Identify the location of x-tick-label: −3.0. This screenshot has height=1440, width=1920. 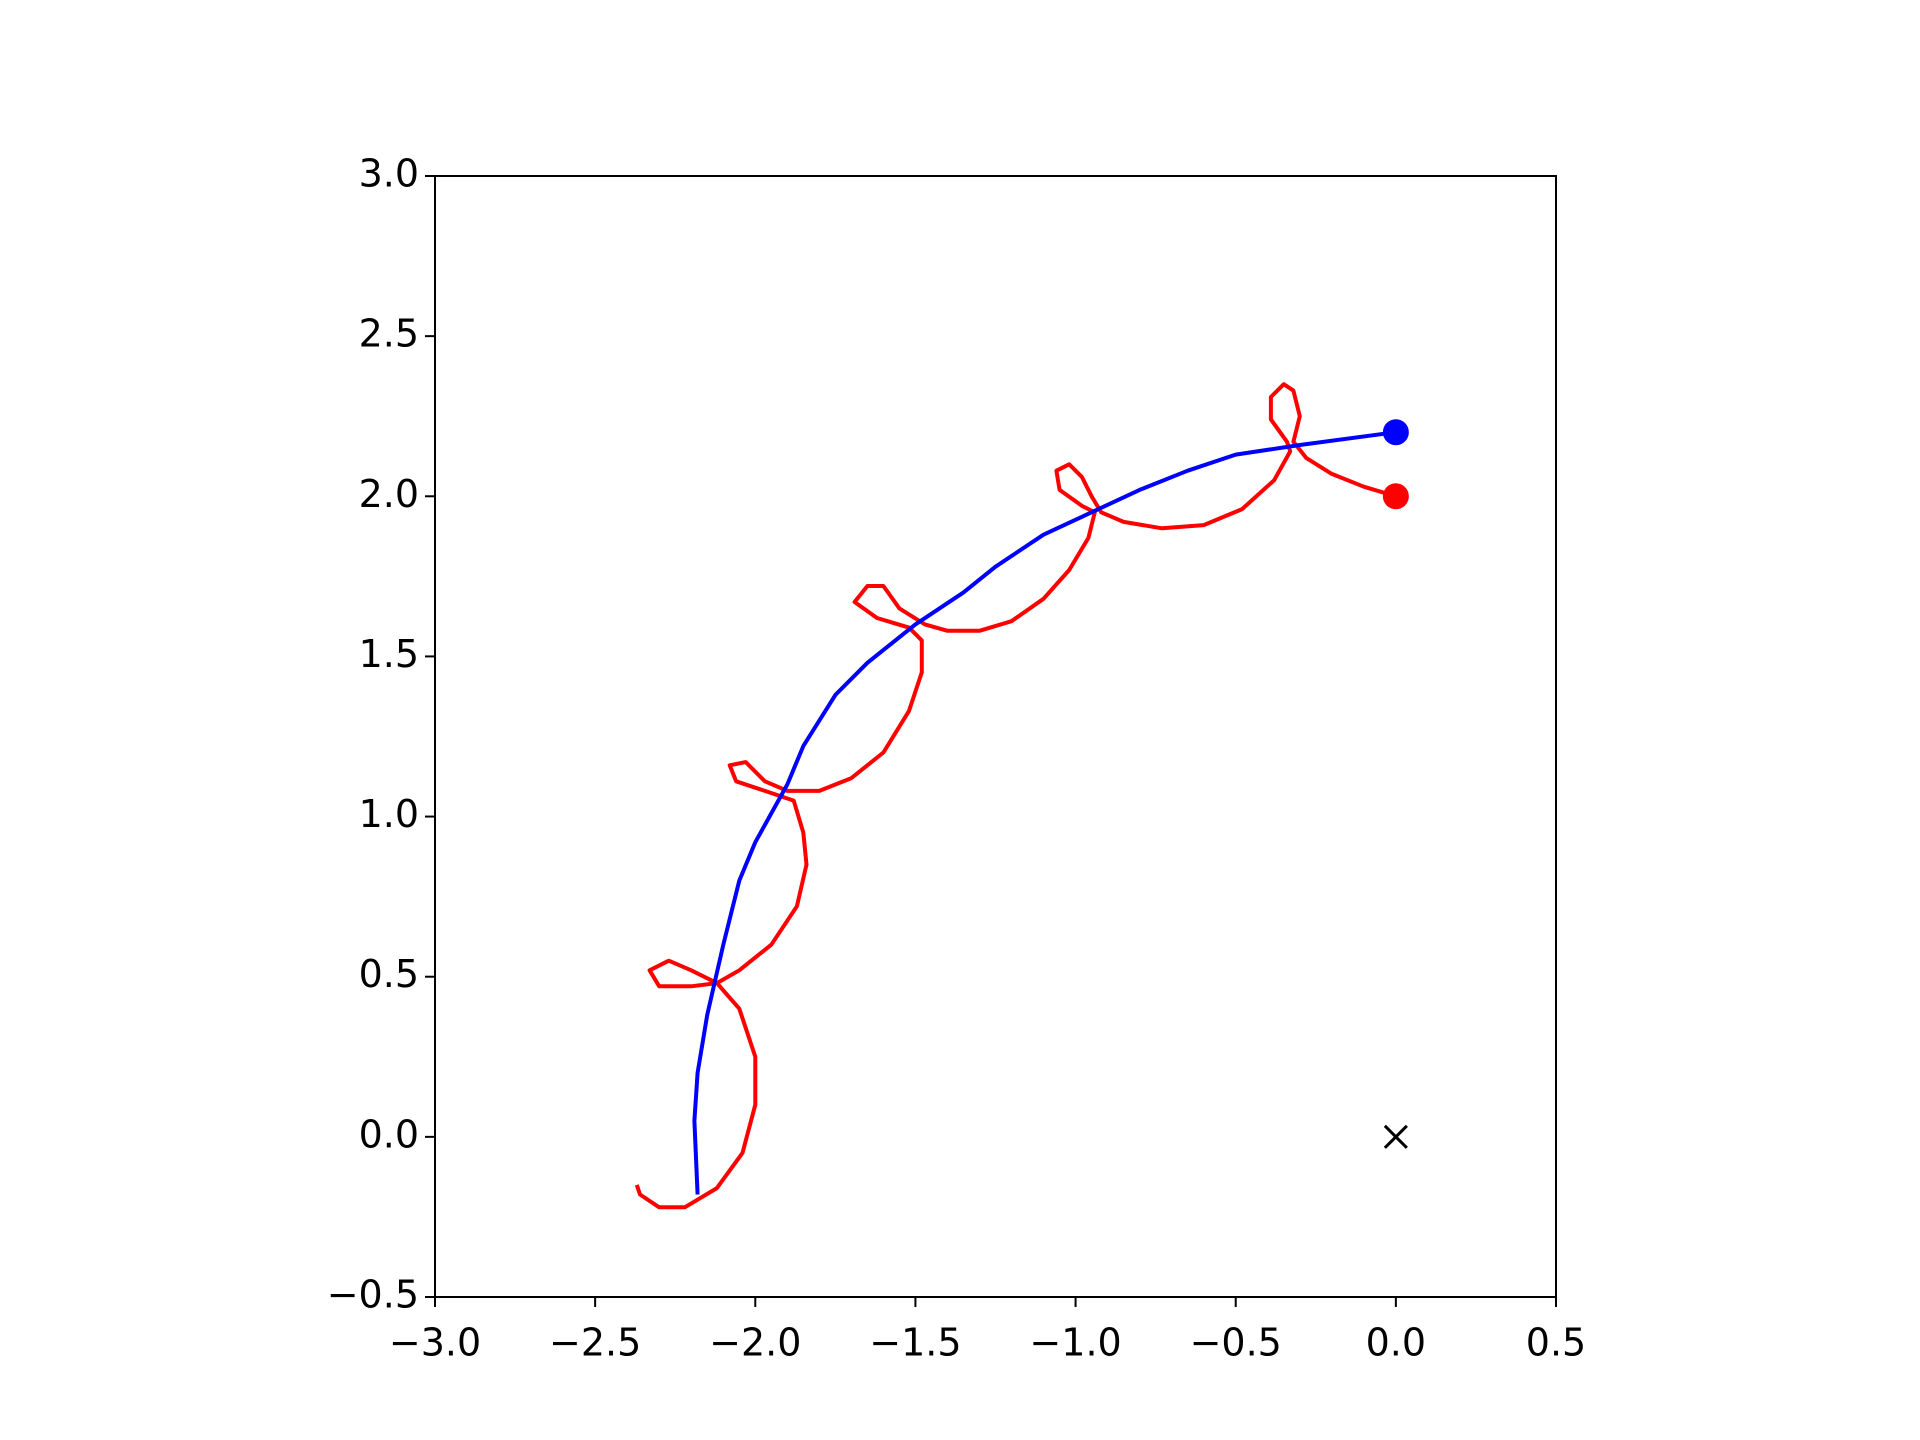
(435, 1343).